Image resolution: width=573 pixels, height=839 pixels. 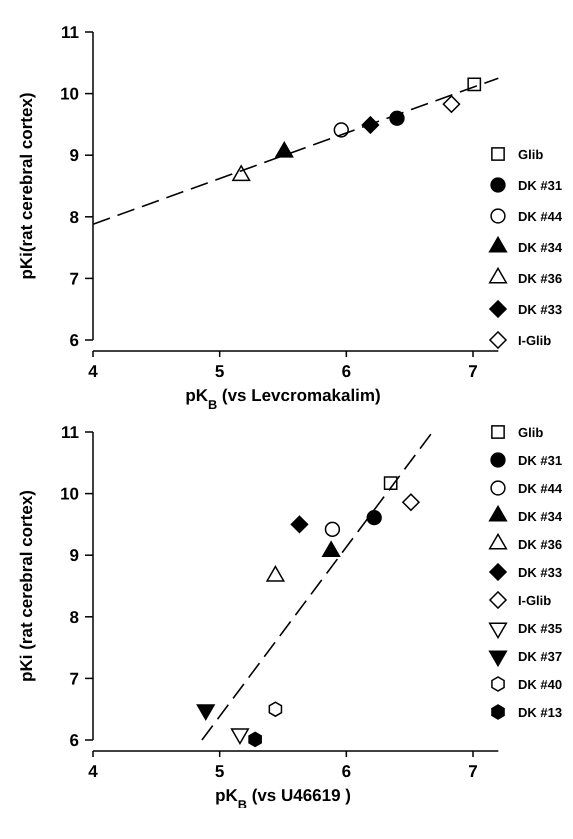 What do you see at coordinates (283, 399) in the screenshot?
I see `x-axis-title: pK$_{B}$ (vs Levcromakalim)` at bounding box center [283, 399].